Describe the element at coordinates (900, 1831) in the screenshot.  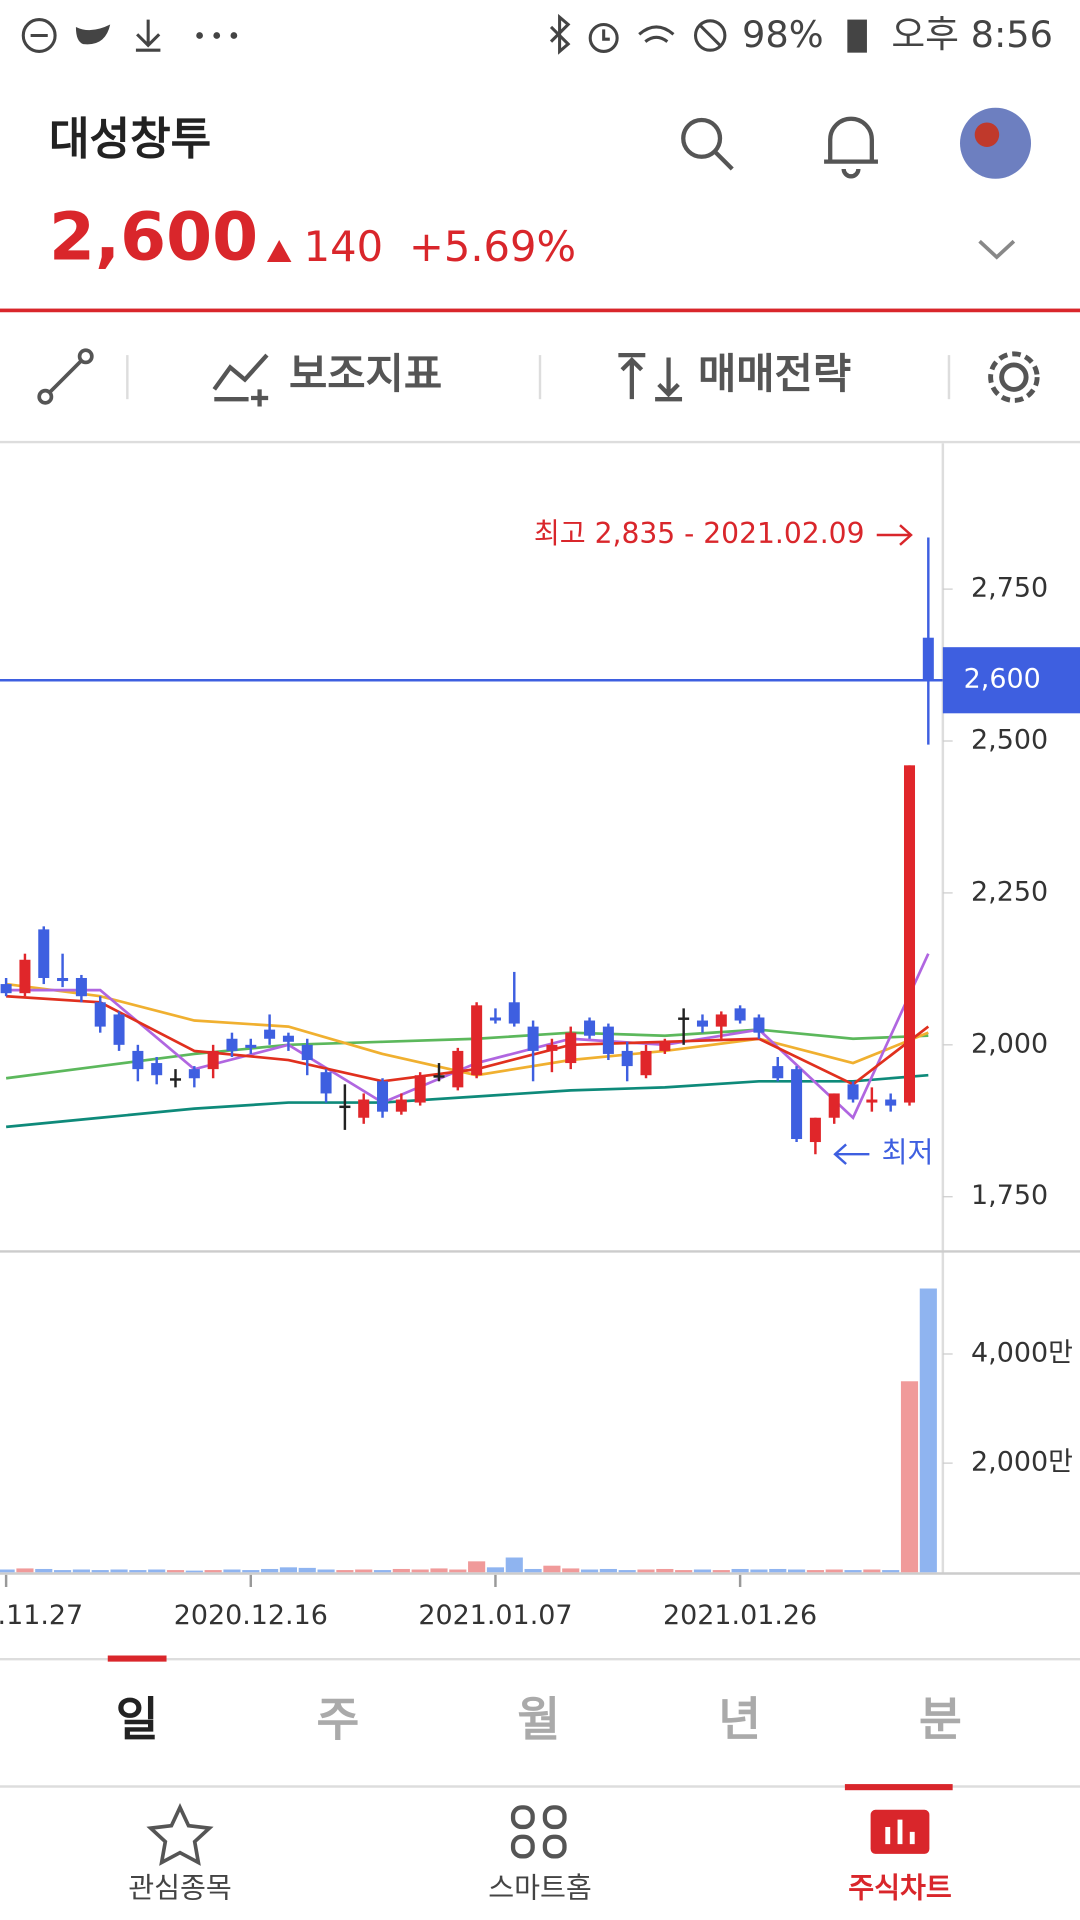
I see `chart-nav-icon` at that location.